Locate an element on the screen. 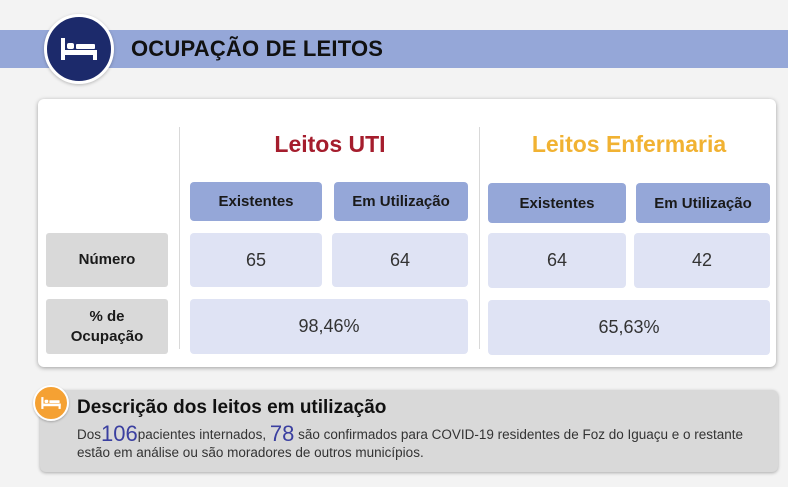  row-header-ocupacao: % de Ocupação is located at coordinates (107, 326).